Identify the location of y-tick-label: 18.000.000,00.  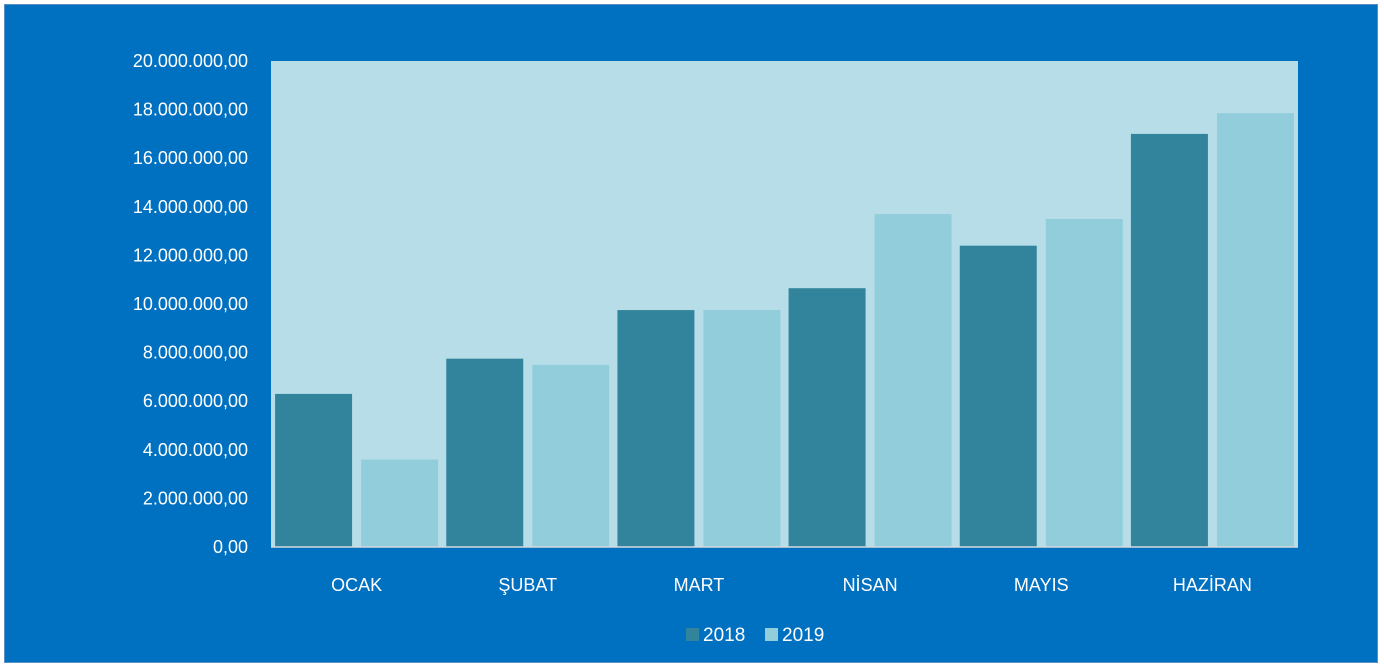
(190, 110).